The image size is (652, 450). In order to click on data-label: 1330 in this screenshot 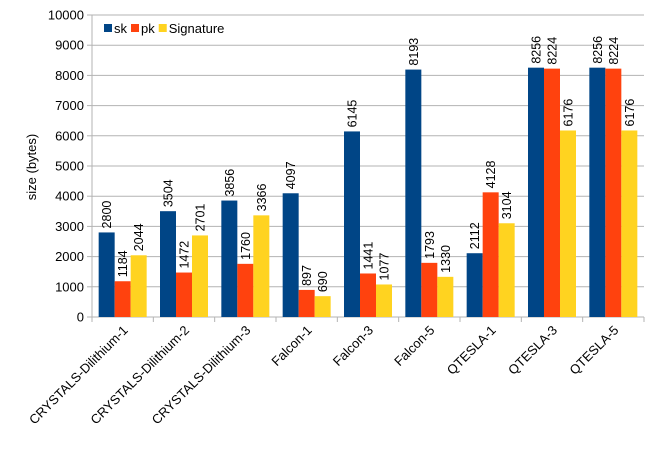, I will do `click(446, 259)`.